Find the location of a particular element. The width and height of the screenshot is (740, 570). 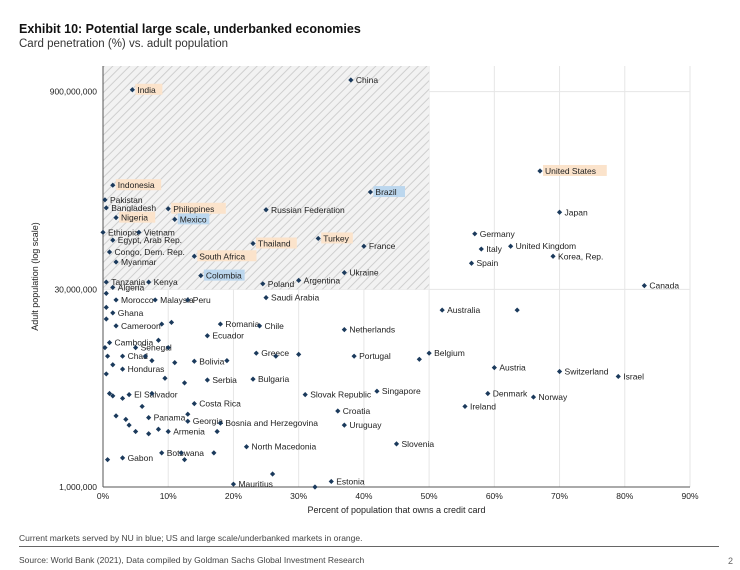

label-armenia: Armenia is located at coordinates (189, 431).